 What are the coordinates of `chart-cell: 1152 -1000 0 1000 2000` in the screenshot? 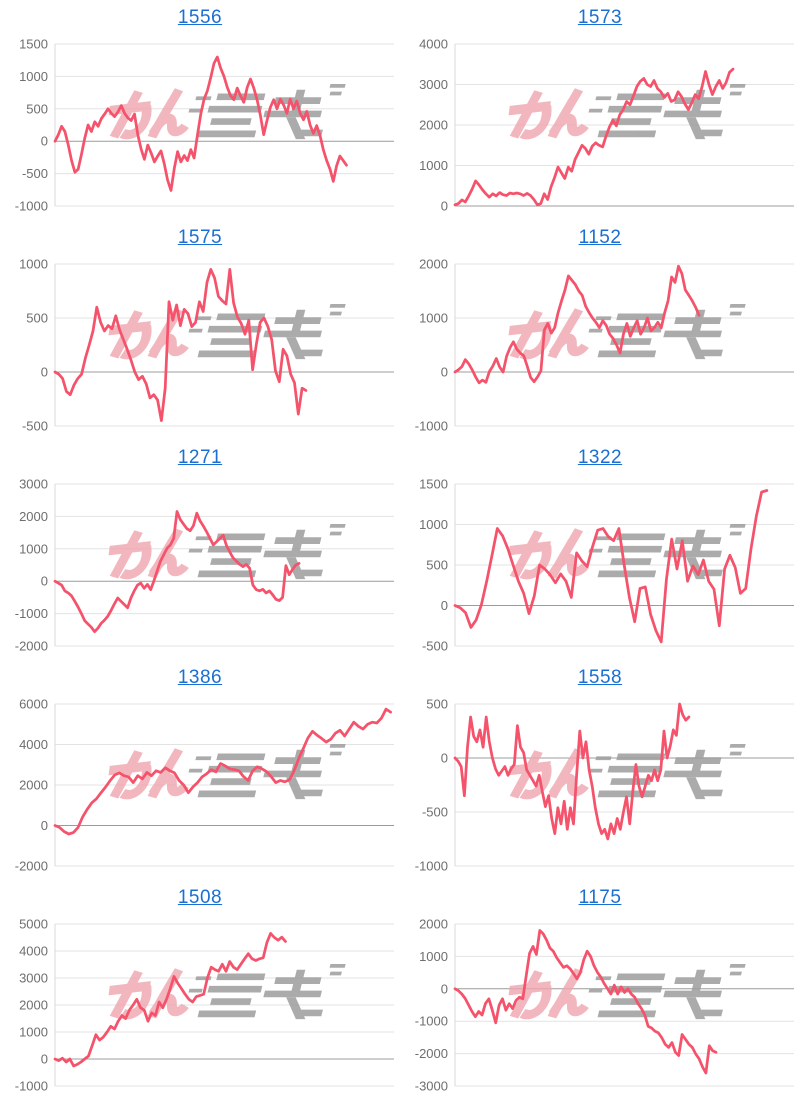 It's located at (600, 330).